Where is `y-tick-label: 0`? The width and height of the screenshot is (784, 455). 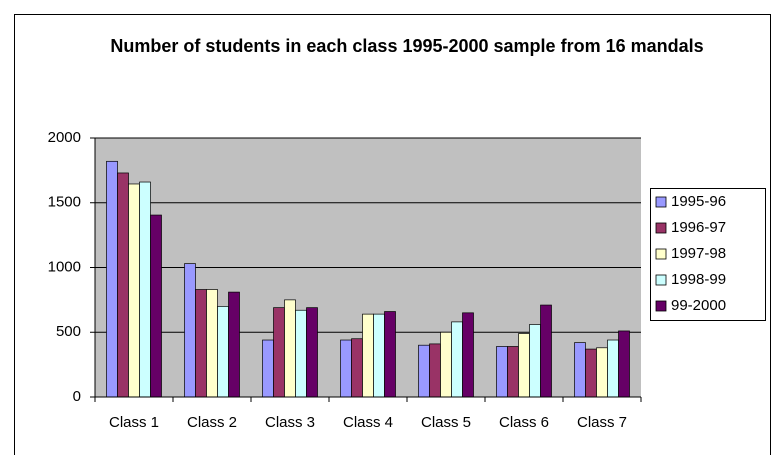
y-tick-label: 0 is located at coordinates (77, 396).